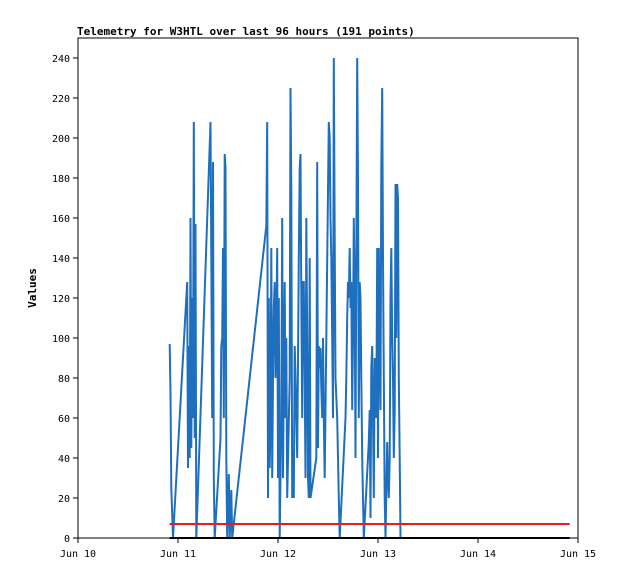  Describe the element at coordinates (61, 259) in the screenshot. I see `y-tick-label: 140` at that location.